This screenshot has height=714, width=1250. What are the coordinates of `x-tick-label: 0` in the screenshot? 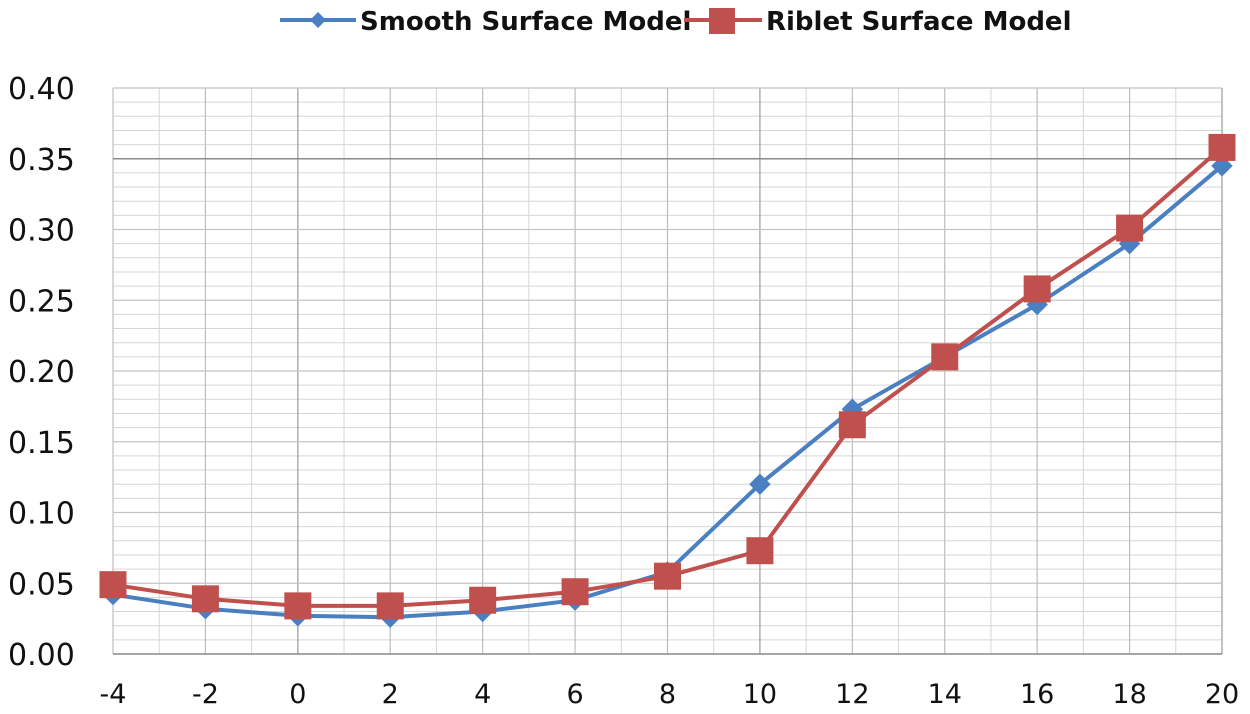 It's located at (297, 694).